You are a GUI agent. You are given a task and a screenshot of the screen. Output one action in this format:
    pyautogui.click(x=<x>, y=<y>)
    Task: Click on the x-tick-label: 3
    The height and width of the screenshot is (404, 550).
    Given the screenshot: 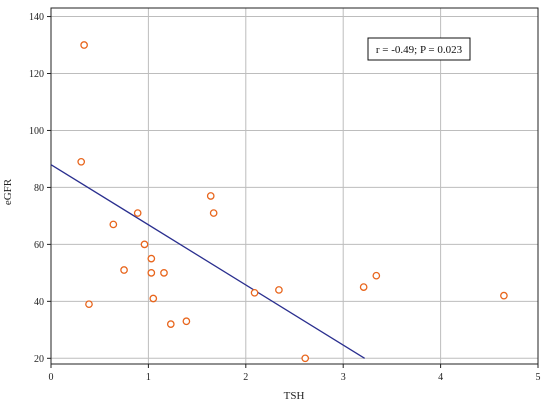 What is the action you would take?
    pyautogui.click(x=343, y=377)
    